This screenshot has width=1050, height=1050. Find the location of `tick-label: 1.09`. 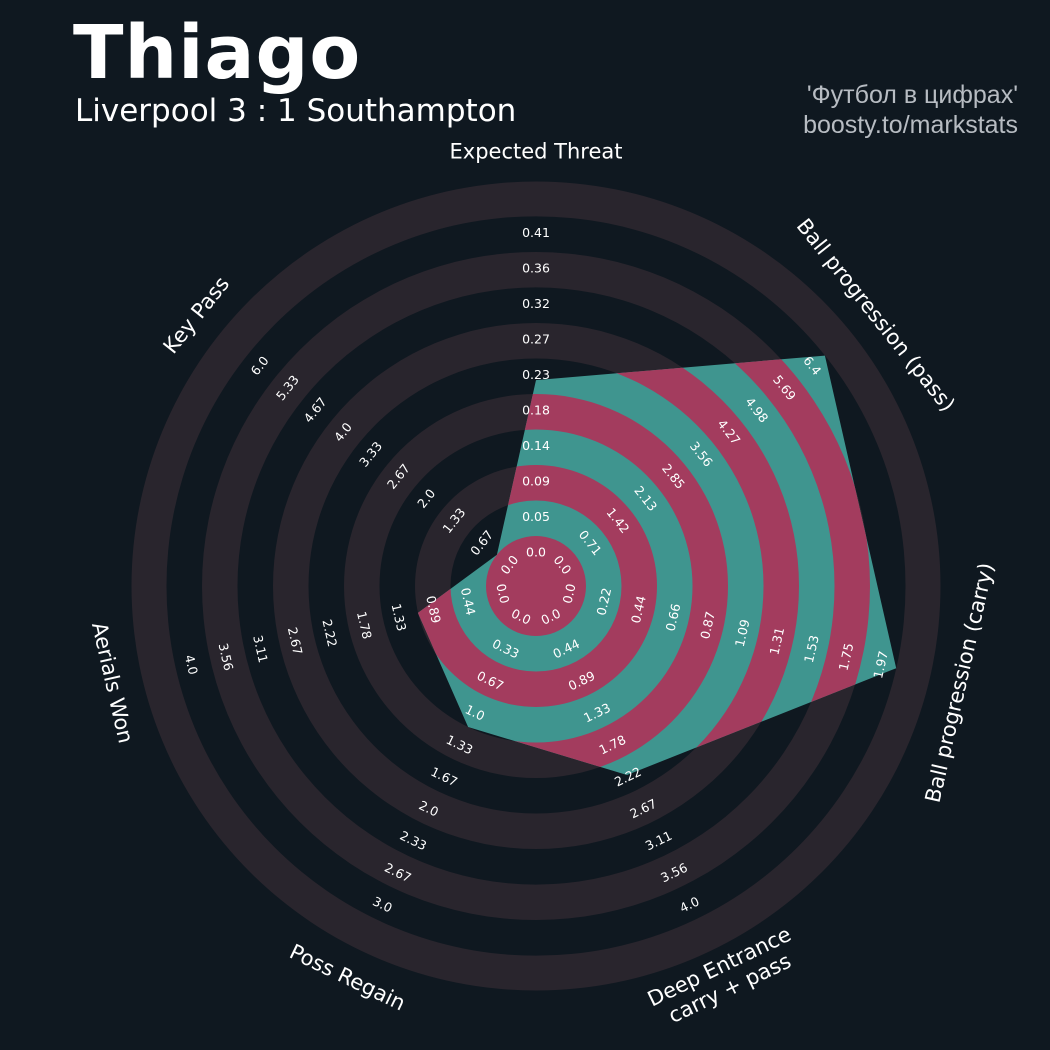

tick-label: 1.09 is located at coordinates (742, 633).